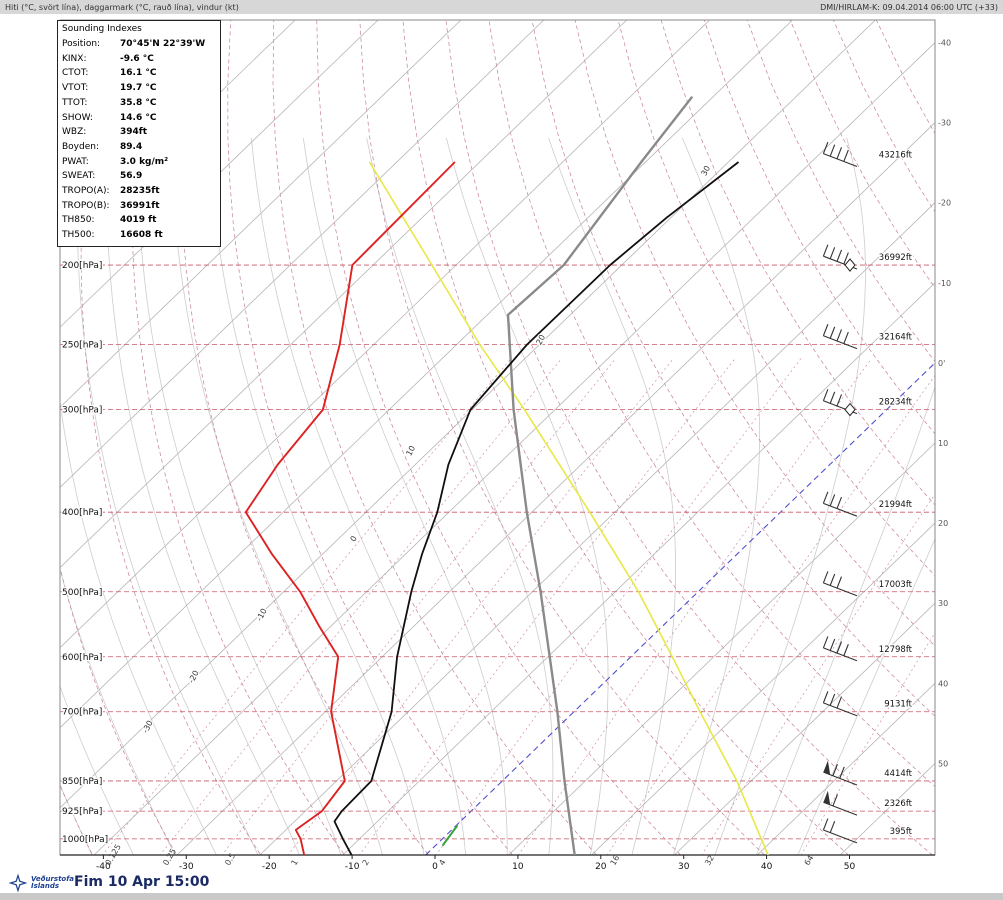  What do you see at coordinates (74, 58) in the screenshot?
I see `index-label: KINX:` at bounding box center [74, 58].